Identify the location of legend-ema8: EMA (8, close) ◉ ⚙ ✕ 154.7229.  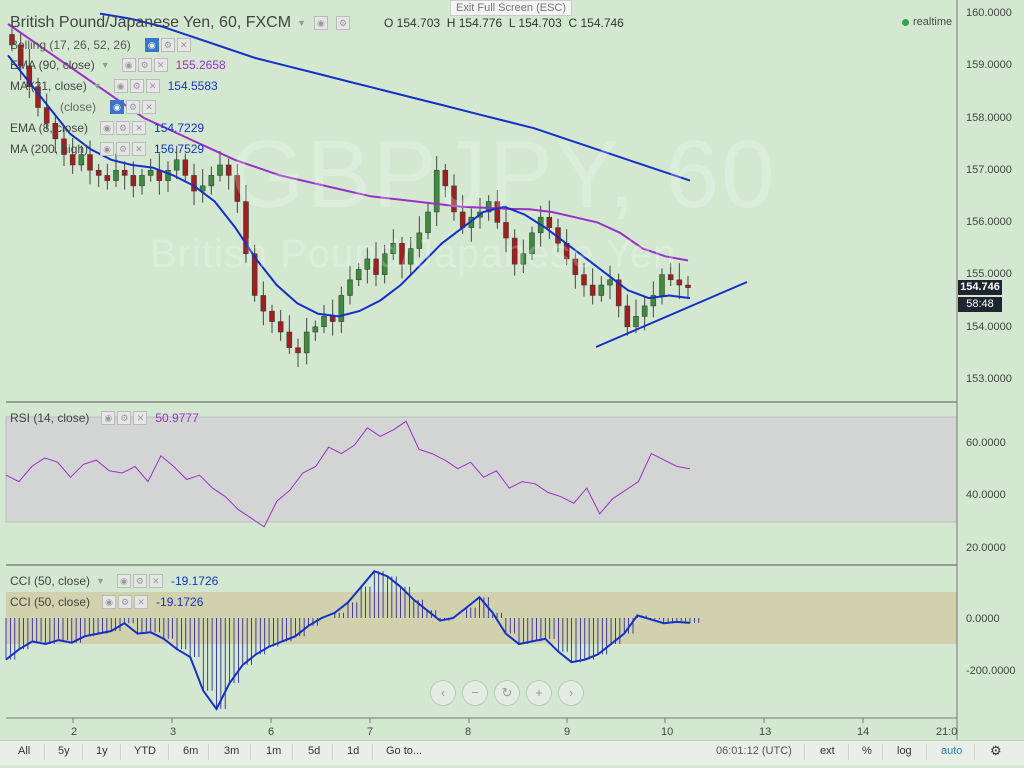
(107, 128).